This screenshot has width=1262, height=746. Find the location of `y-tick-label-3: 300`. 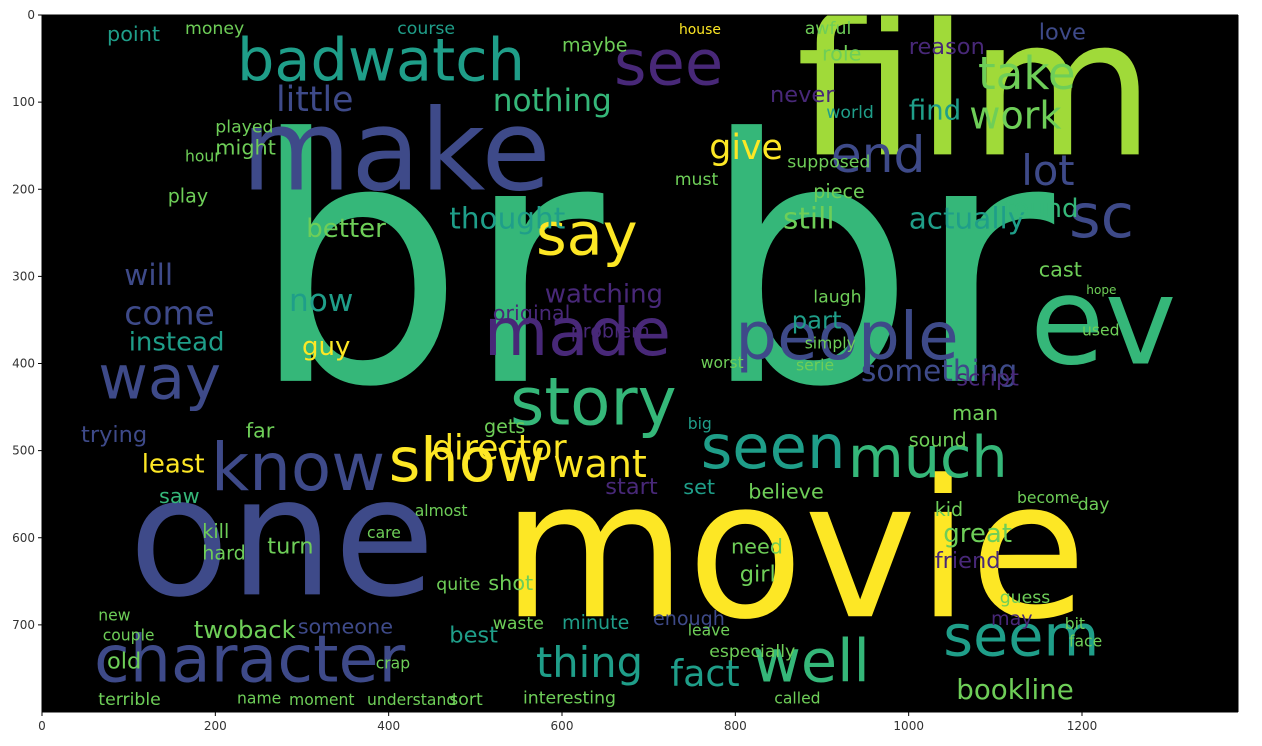

y-tick-label-3: 300 is located at coordinates (23, 276).